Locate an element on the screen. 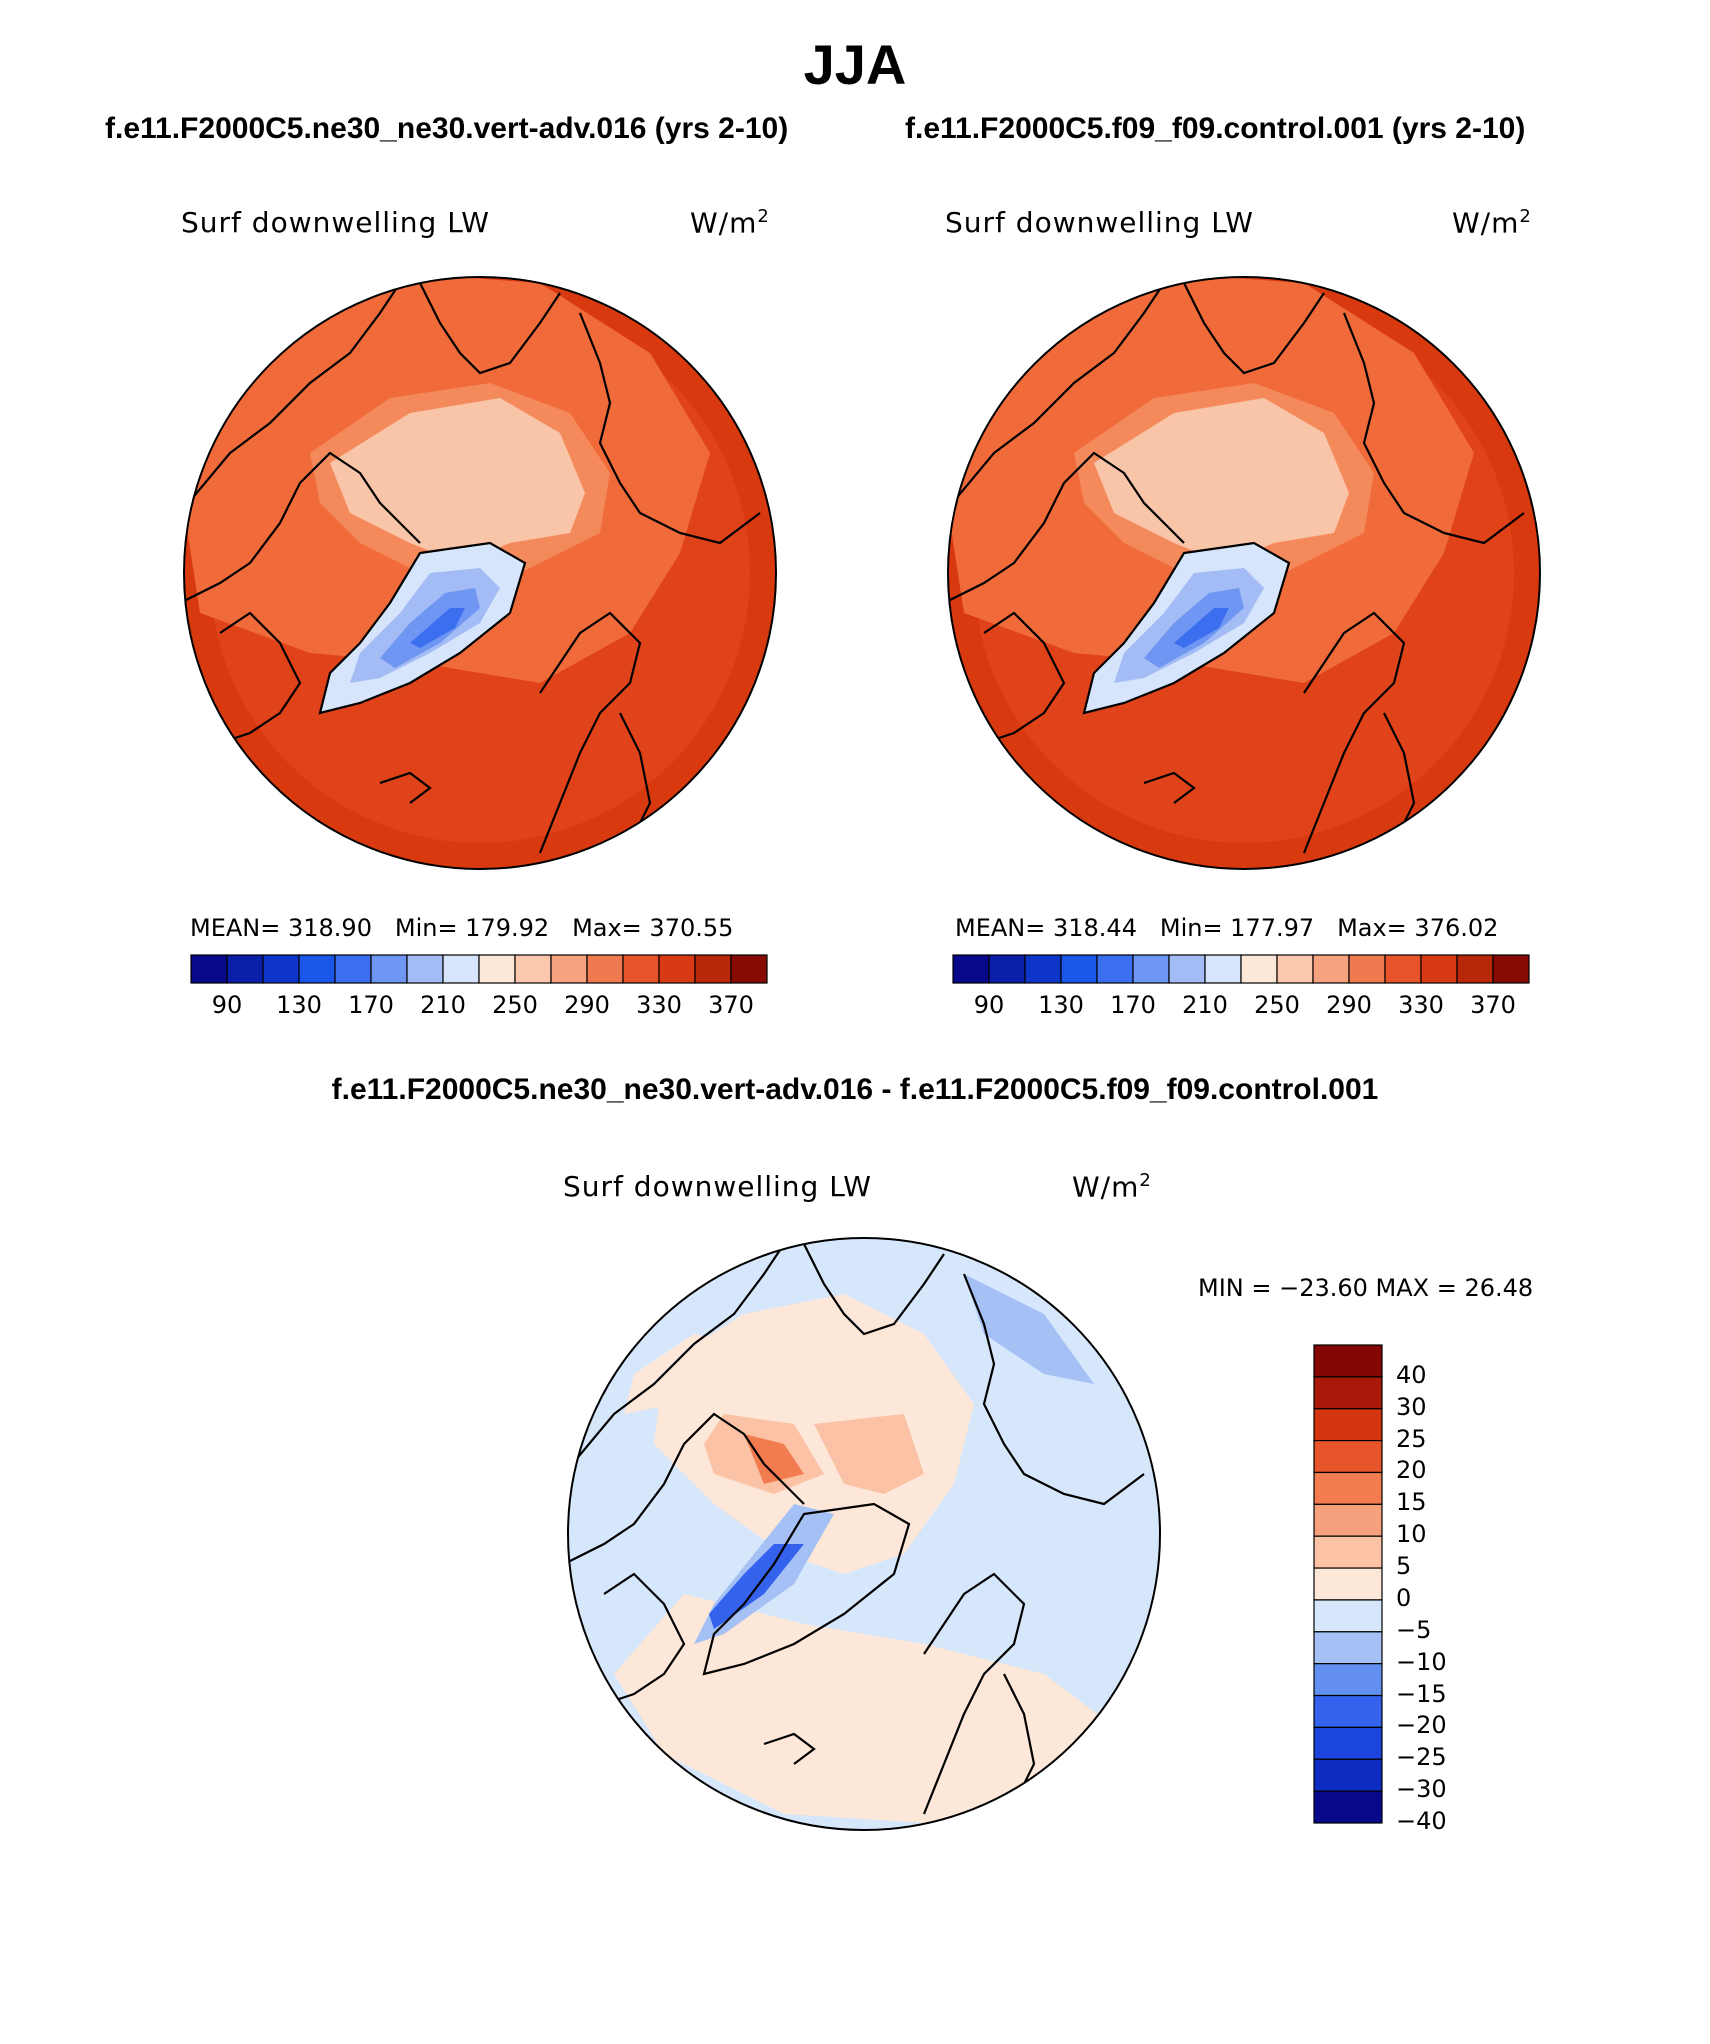  case-map-border is located at coordinates (480, 573).